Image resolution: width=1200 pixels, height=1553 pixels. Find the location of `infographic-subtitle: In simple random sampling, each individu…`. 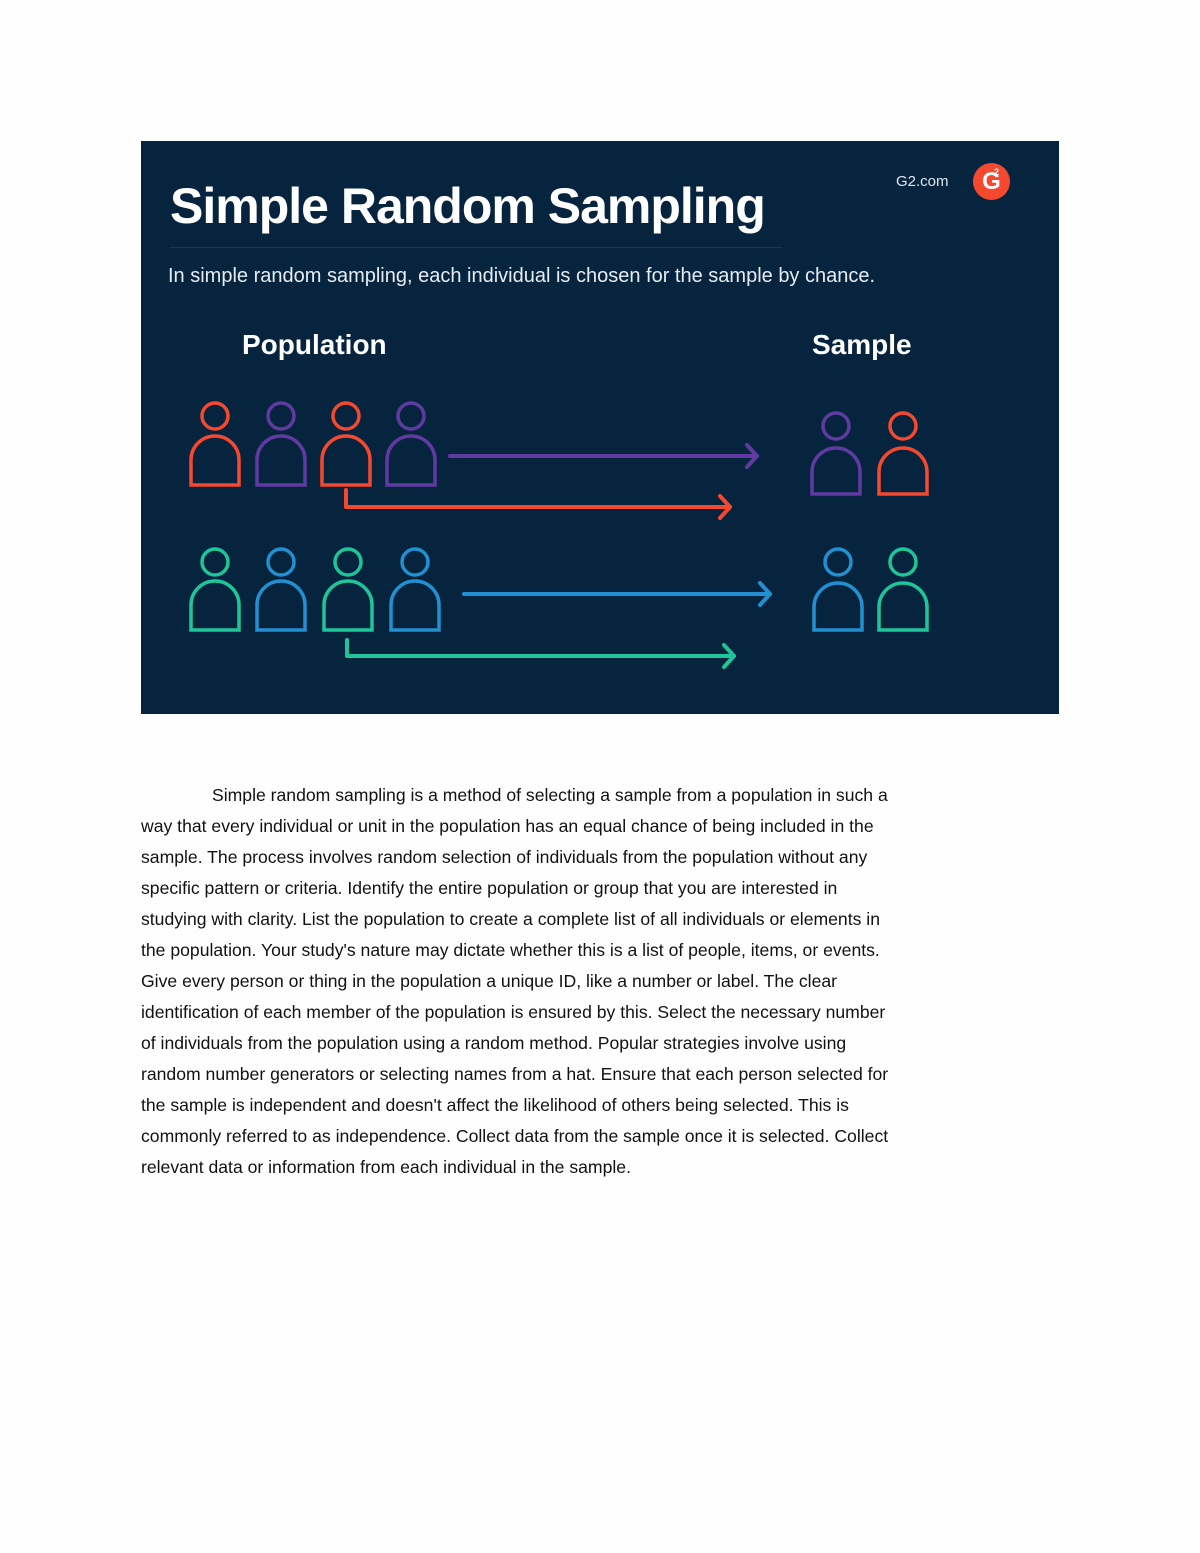

infographic-subtitle: In simple random sampling, each individu… is located at coordinates (522, 276).